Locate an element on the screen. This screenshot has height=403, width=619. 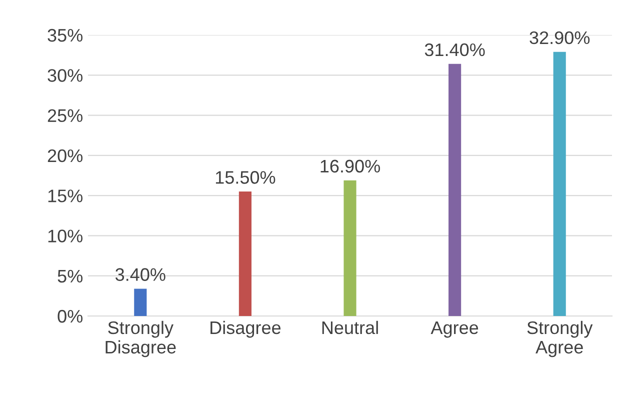
data-label: 31.40% is located at coordinates (454, 49).